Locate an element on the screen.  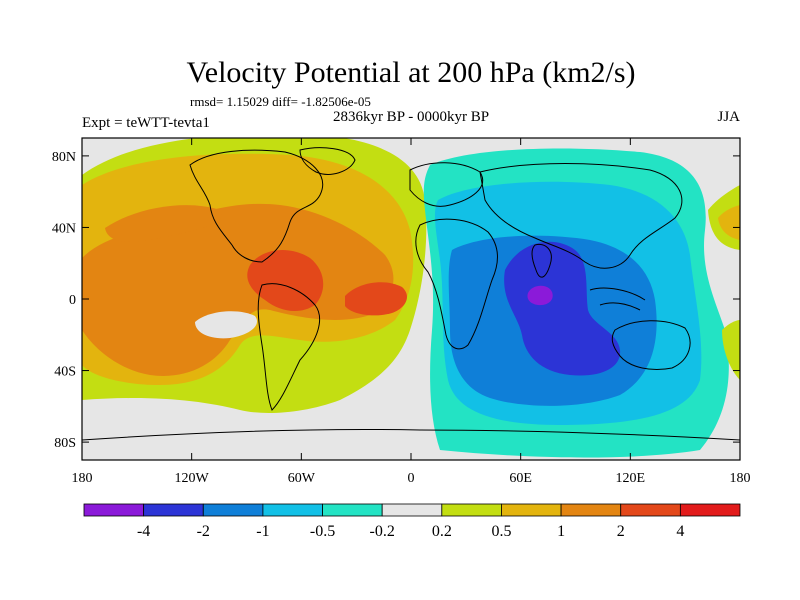
experiment-label: Expt = teWTT-tevta1 is located at coordinates (146, 123).